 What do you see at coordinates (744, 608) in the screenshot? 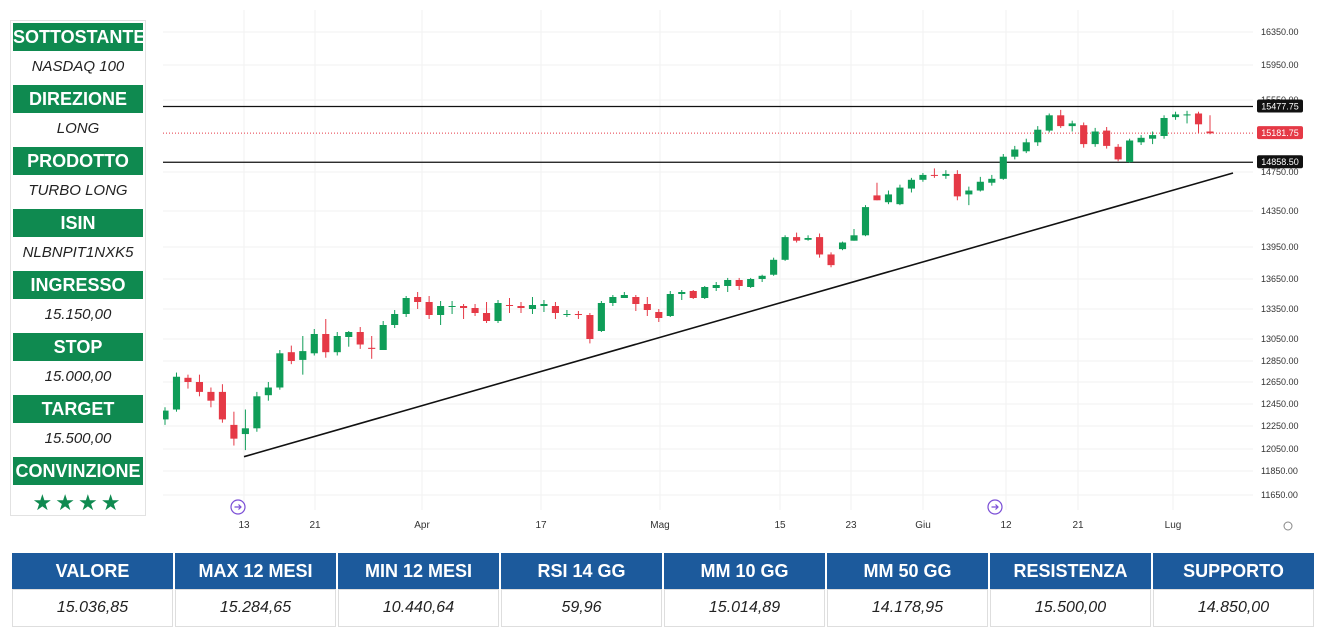
I see `stats-value-mm10: 15.014,89` at bounding box center [744, 608].